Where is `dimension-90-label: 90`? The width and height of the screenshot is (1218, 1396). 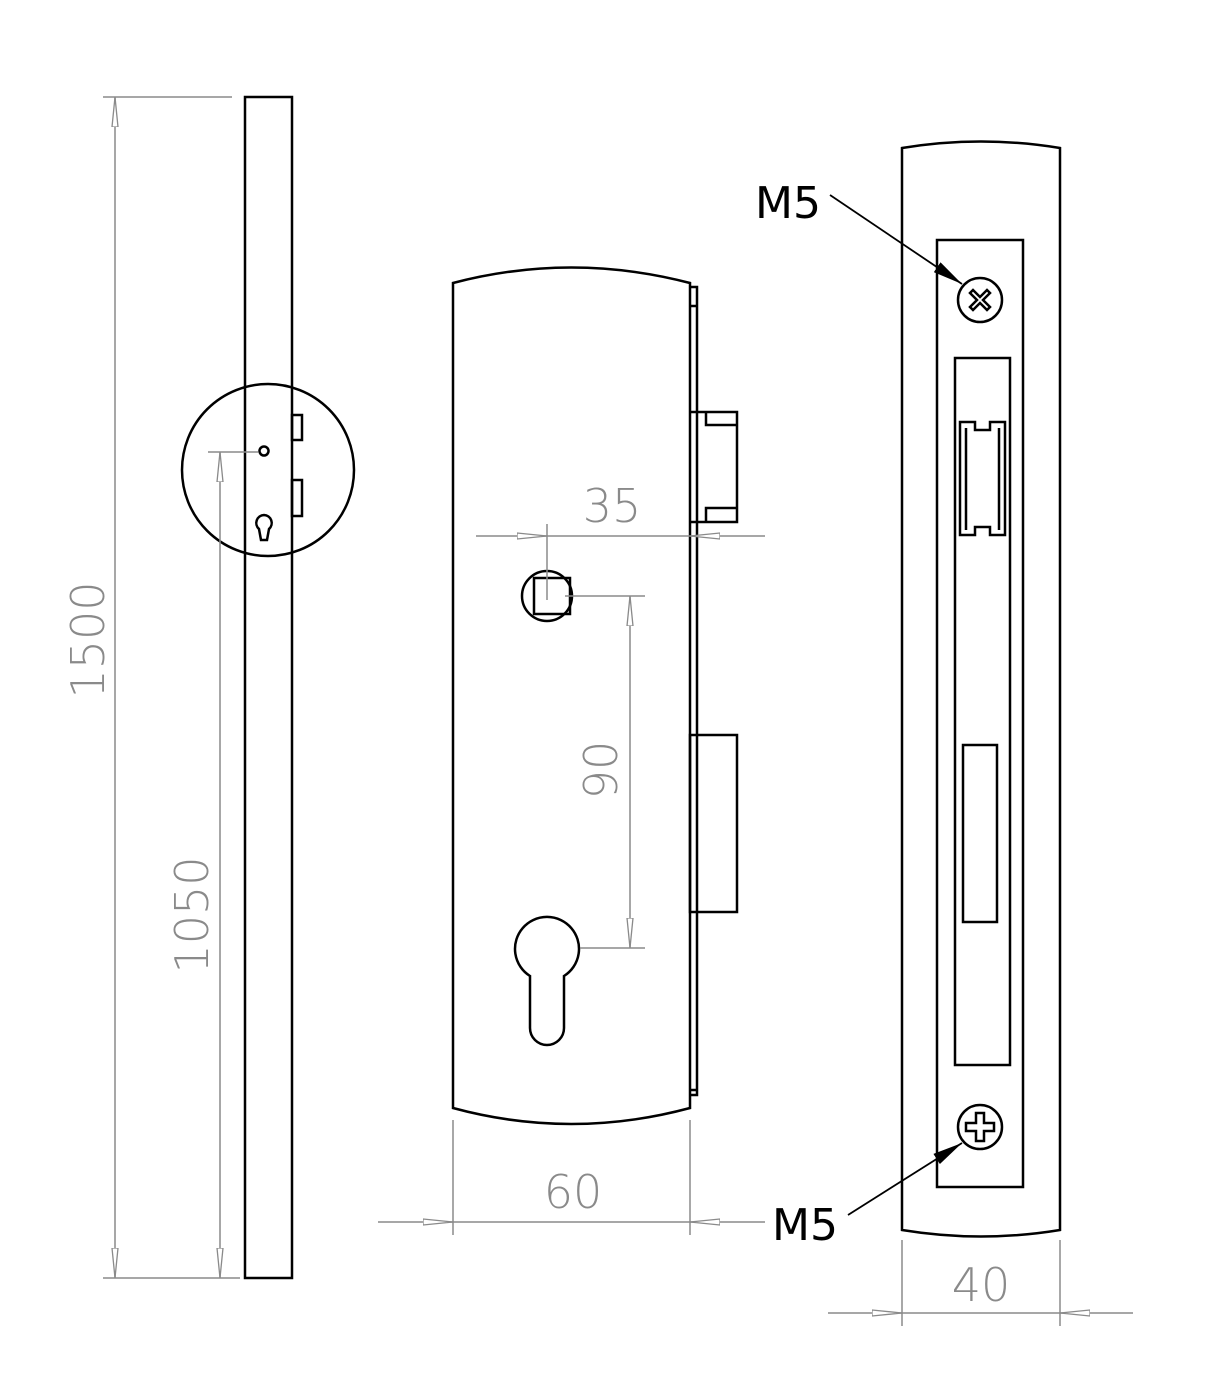 dimension-90-label: 90 is located at coordinates (601, 770).